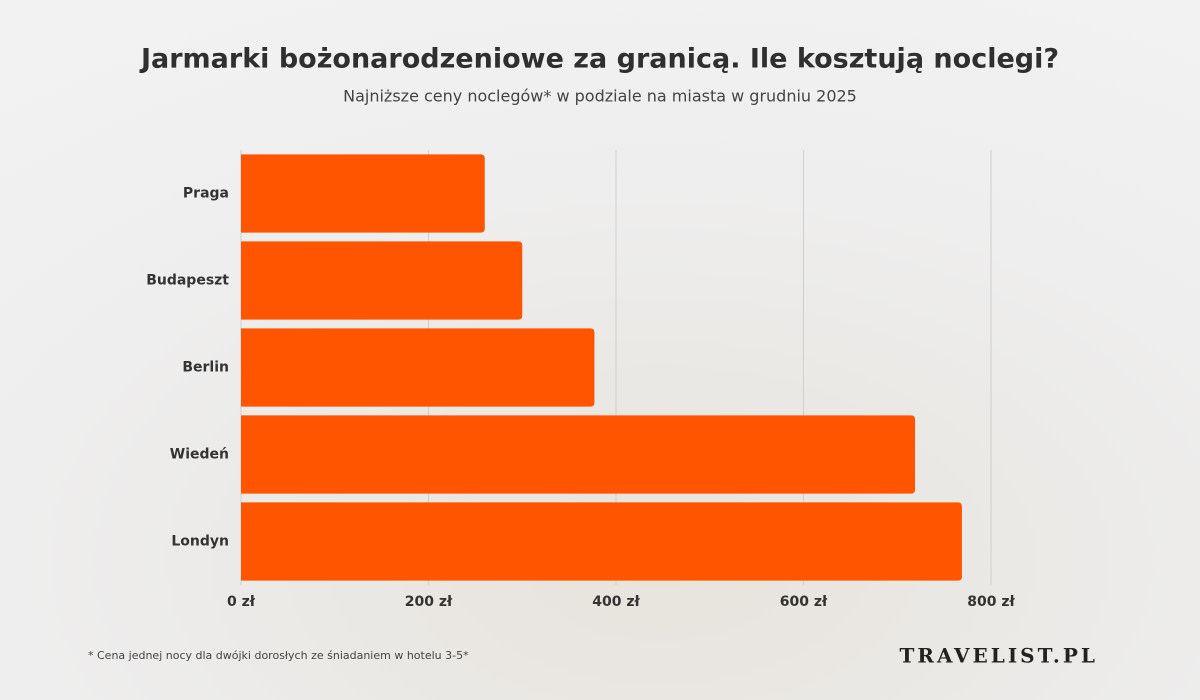 The width and height of the screenshot is (1200, 700). I want to click on y-tick-label: Wiedeń, so click(199, 455).